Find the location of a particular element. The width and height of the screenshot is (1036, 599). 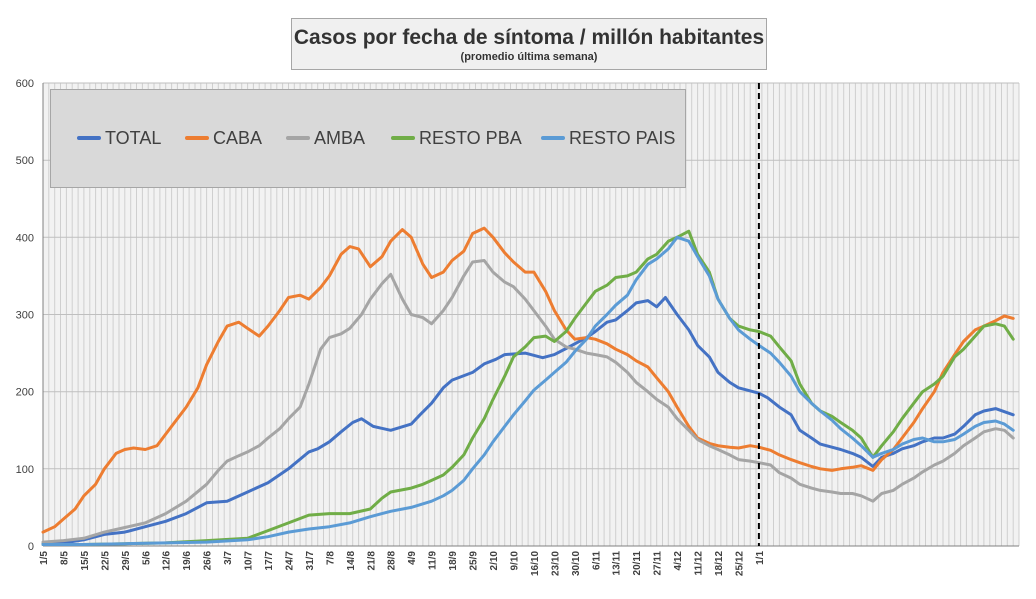

x-tick-label: 30/10 is located at coordinates (576, 563).